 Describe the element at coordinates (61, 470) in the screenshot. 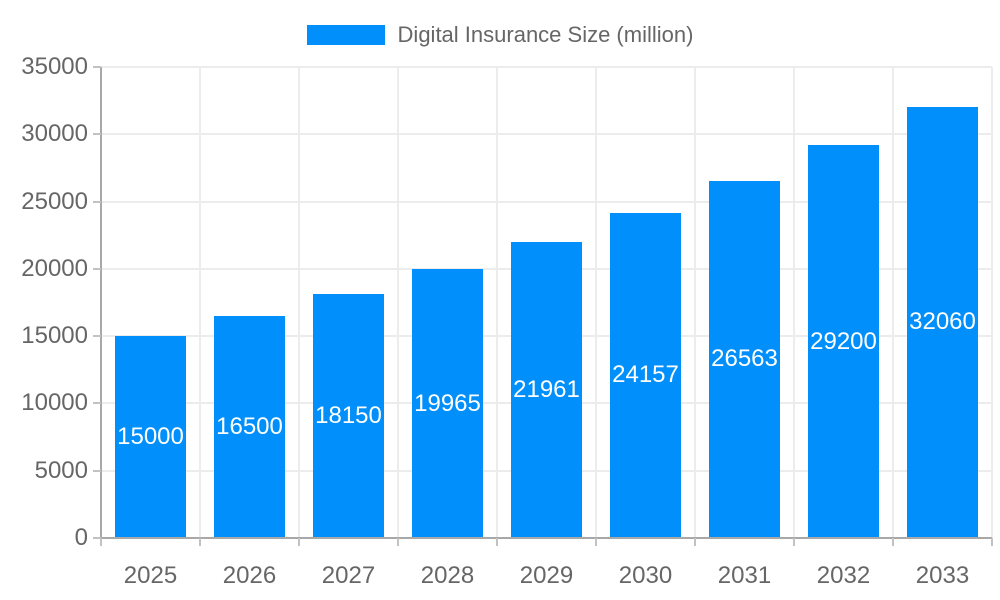

I see `y-tick-label: 5000` at that location.